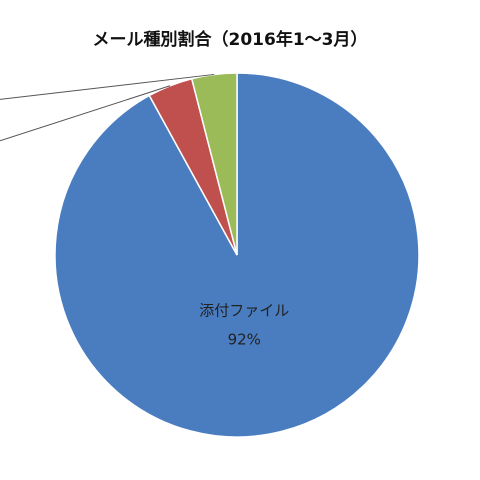 This screenshot has width=480, height=480. I want to click on chart-title: メール種別割合（2016年1～3月）, so click(230, 39).